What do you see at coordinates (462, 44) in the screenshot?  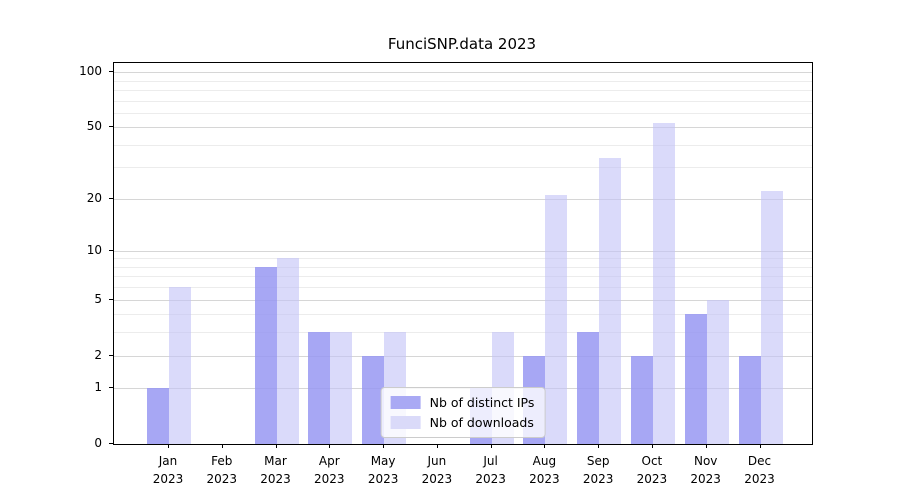 I see `chart-title: FunciSNP.data 2023` at bounding box center [462, 44].